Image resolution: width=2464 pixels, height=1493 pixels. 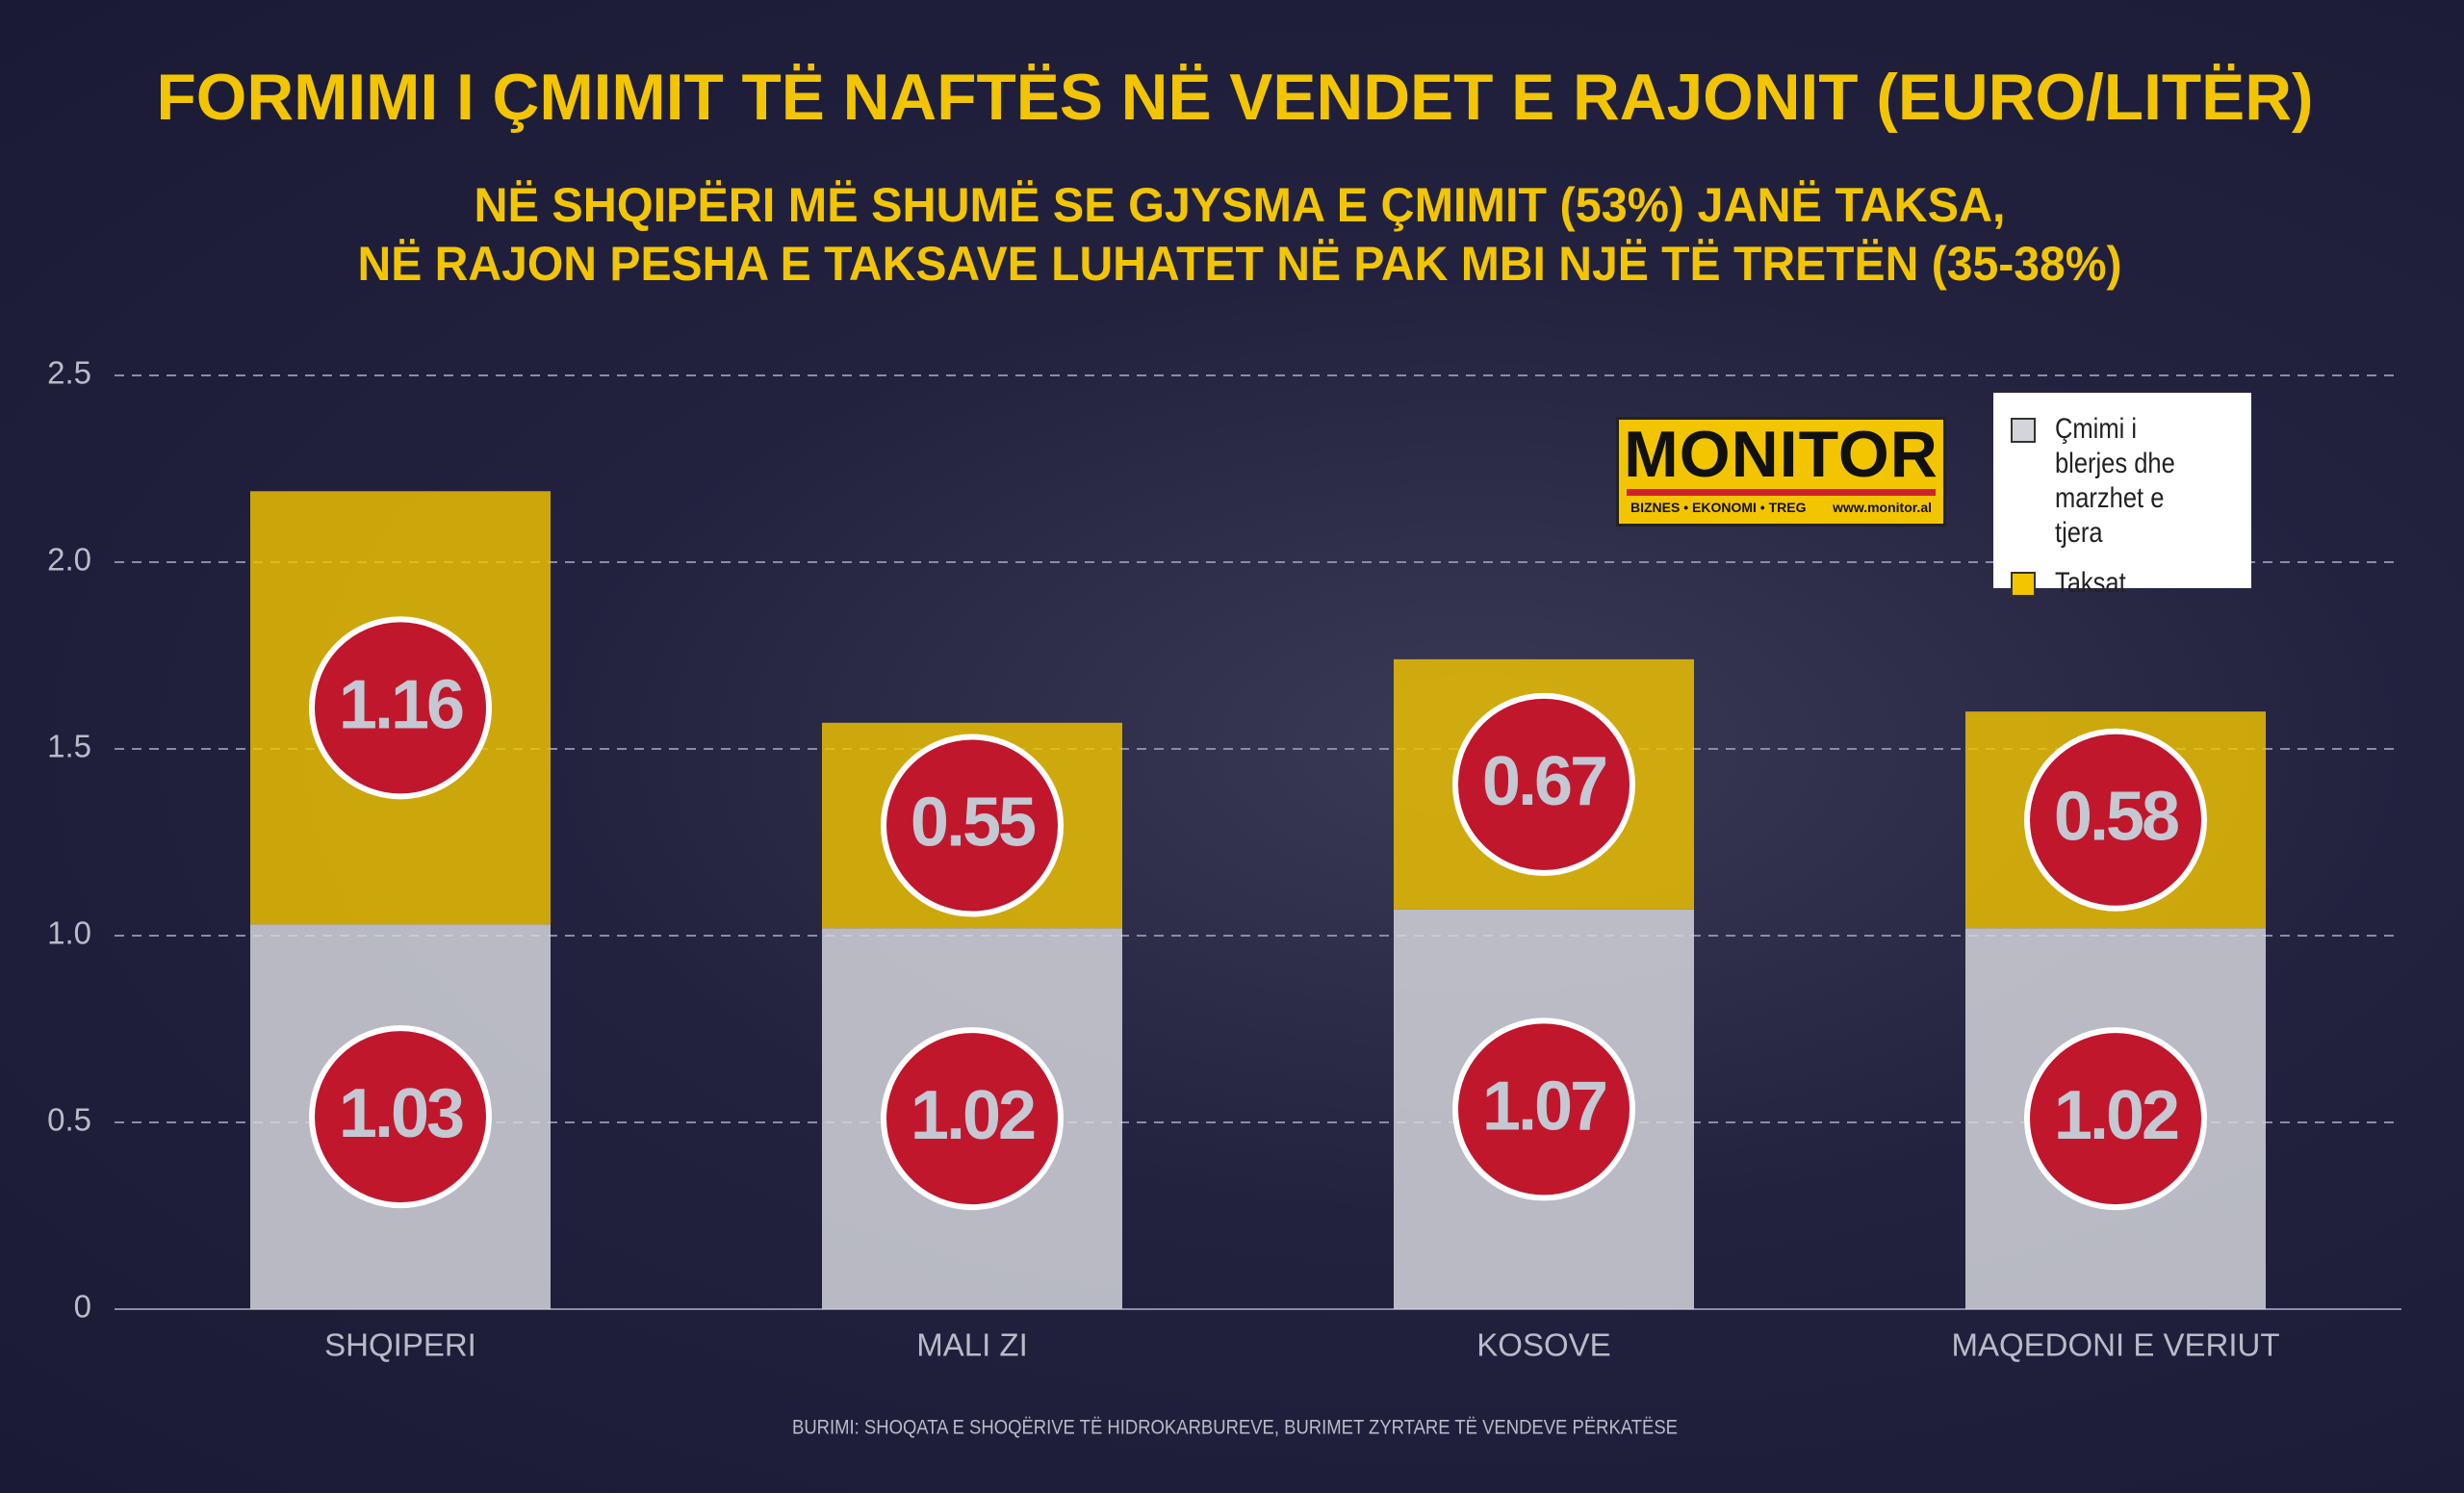 I want to click on y-tick-label: 1.5, so click(x=69, y=746).